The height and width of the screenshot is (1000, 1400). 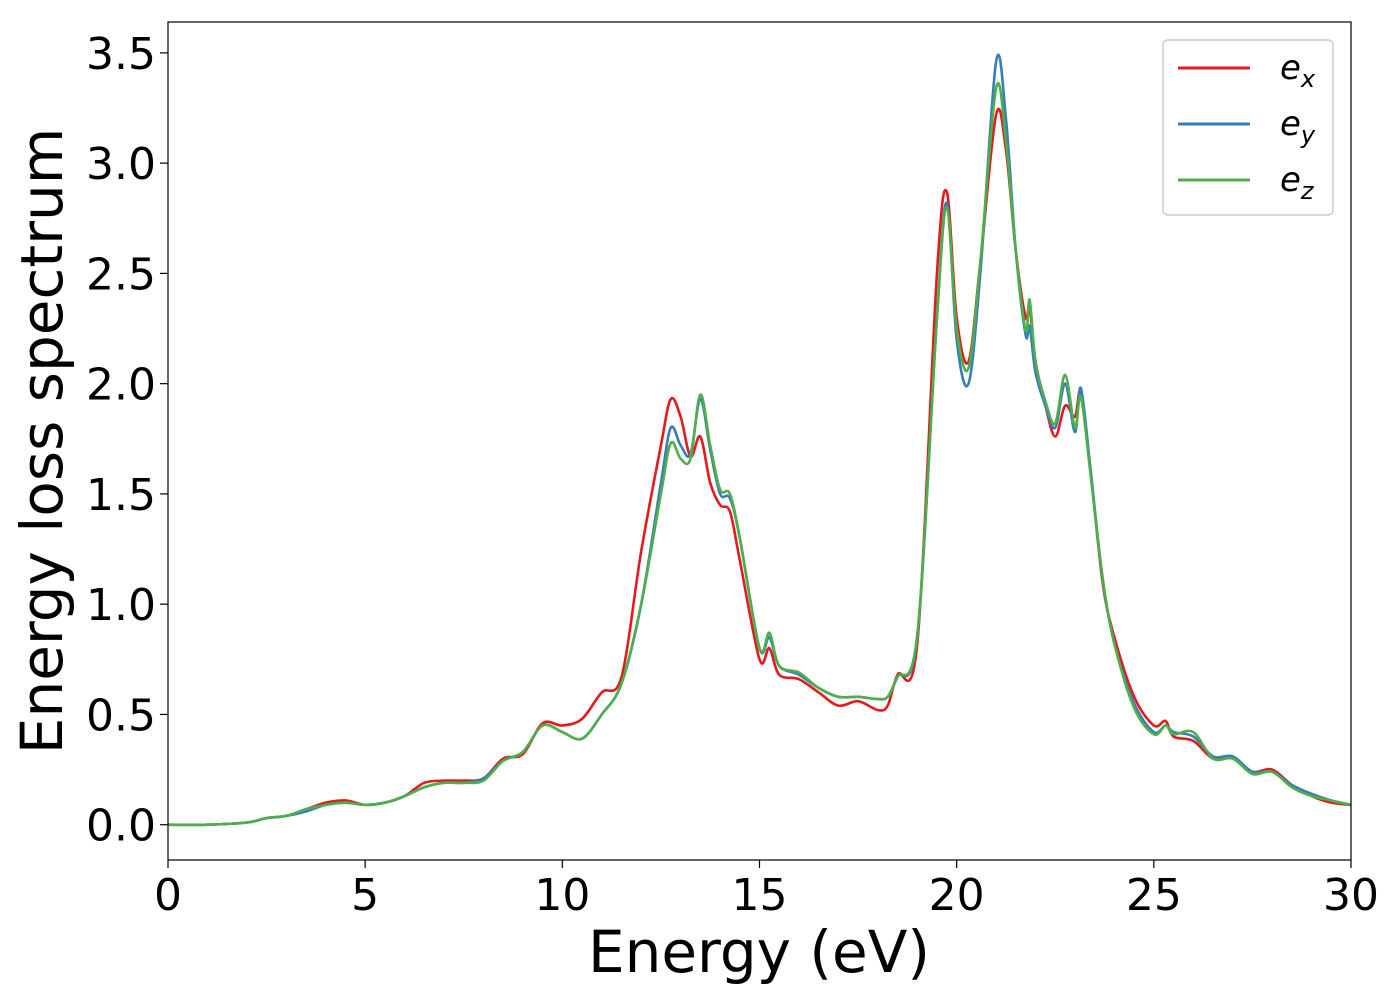 What do you see at coordinates (957, 895) in the screenshot?
I see `x-tick-label: 20` at bounding box center [957, 895].